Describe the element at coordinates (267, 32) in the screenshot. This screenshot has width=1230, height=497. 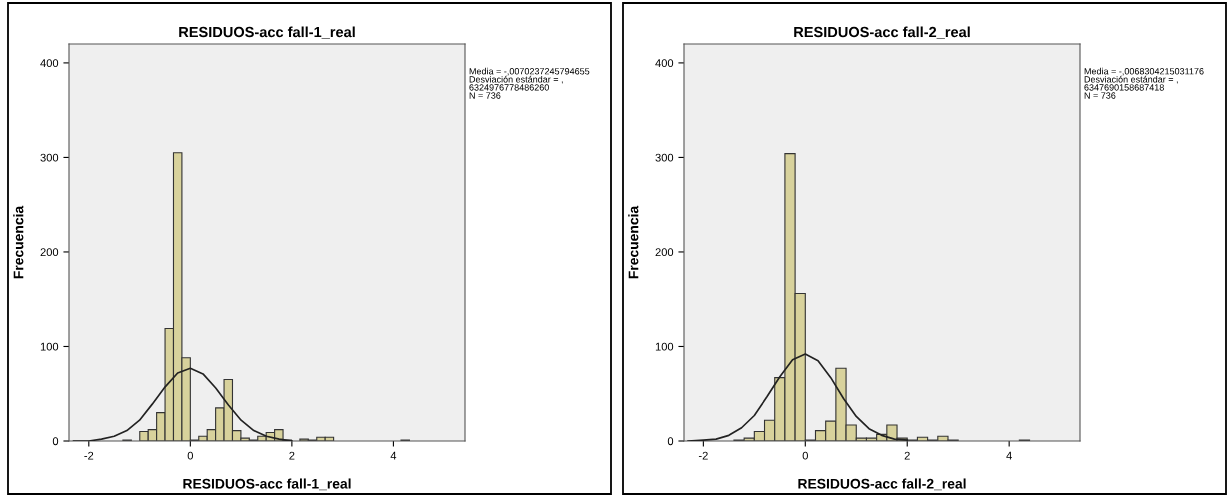
I see `chart-title: RESIDUOS-acc fall-1_real` at that location.